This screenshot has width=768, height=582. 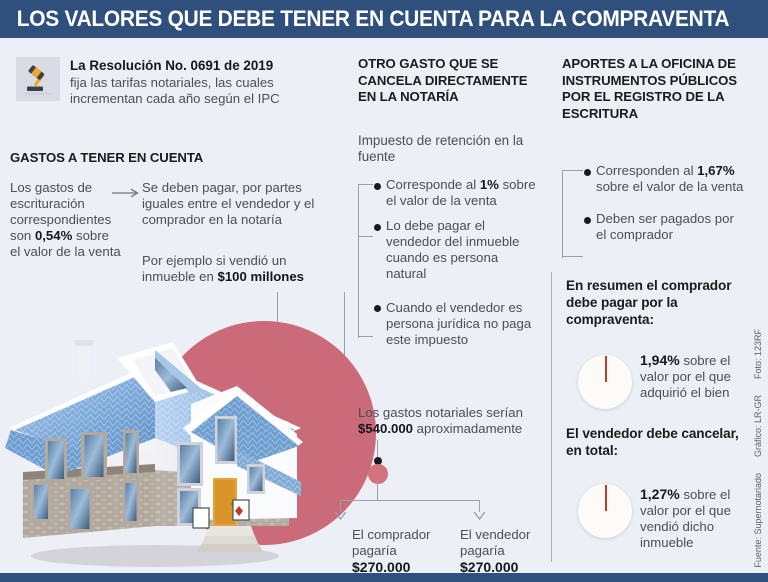 What do you see at coordinates (261, 277) in the screenshot?
I see `col1-right2-bold: $100 millones` at bounding box center [261, 277].